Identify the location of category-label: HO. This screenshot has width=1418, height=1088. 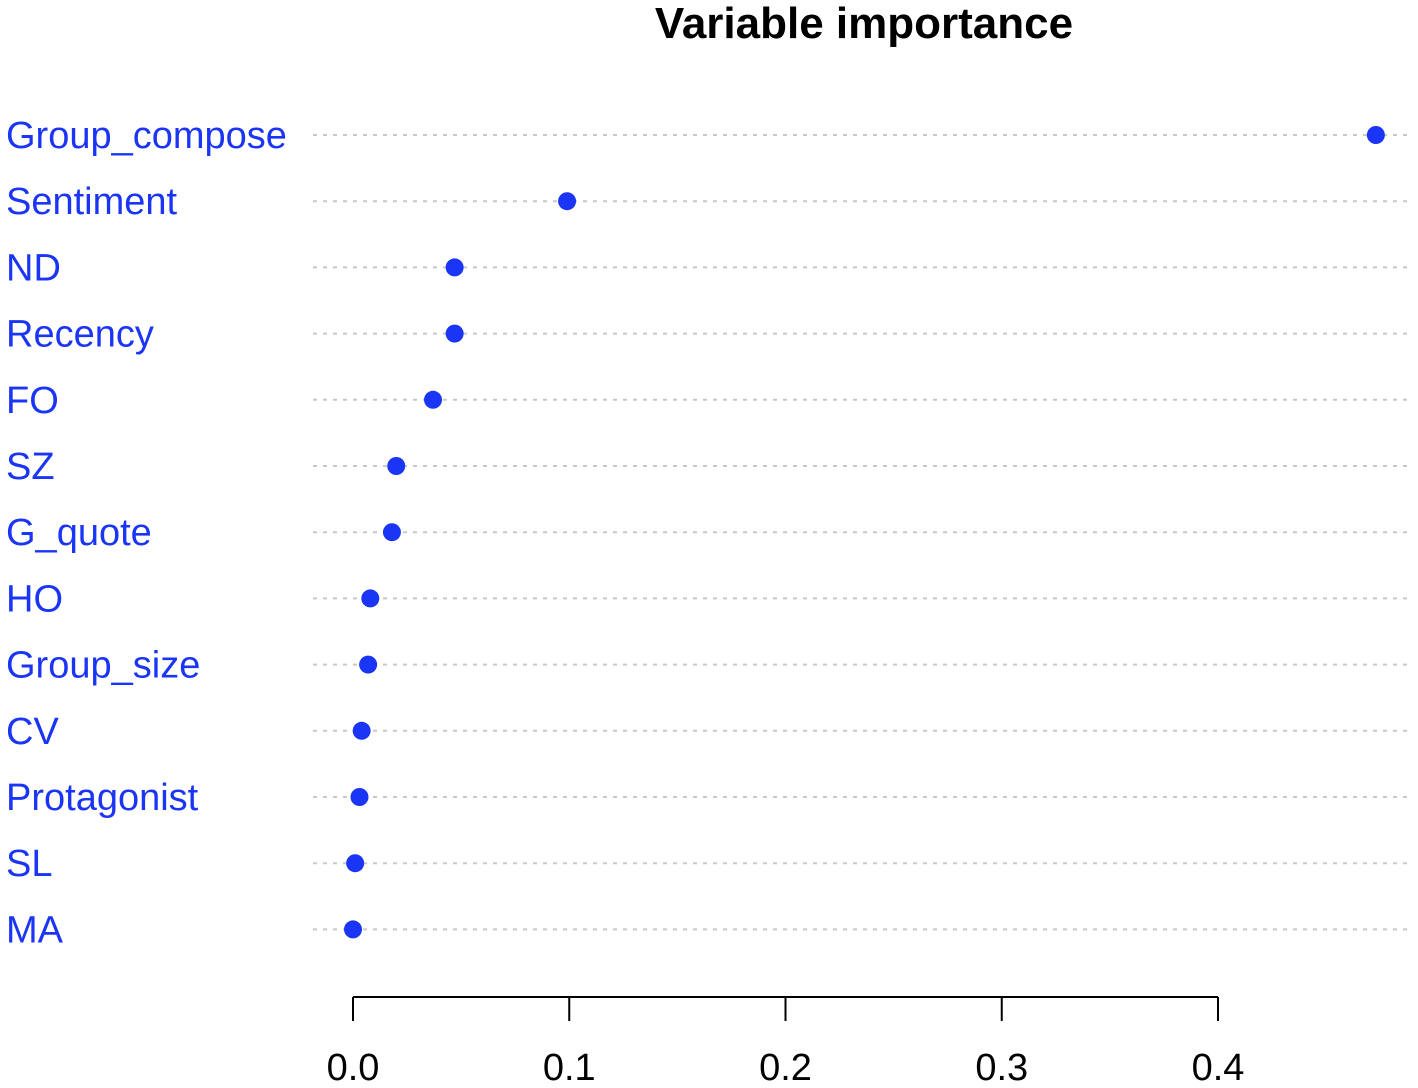
(34, 599).